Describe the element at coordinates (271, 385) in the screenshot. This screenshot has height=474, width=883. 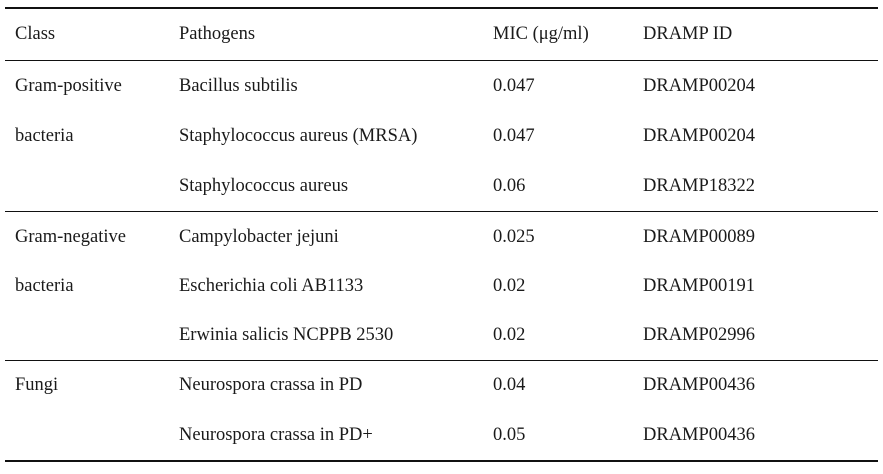
I see `pathogen-cell: Neurospora crassa in PD` at that location.